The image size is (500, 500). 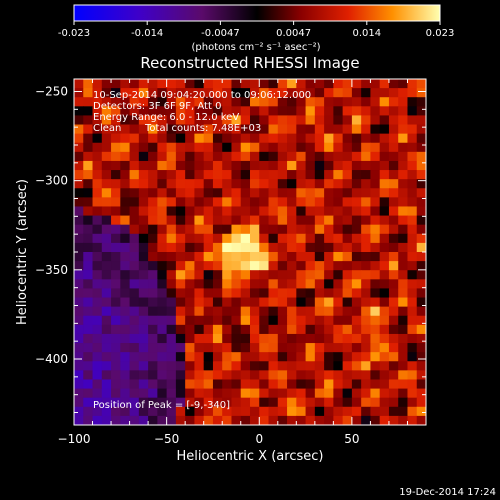 I want to click on annotation-clean: Clean, so click(x=107, y=128).